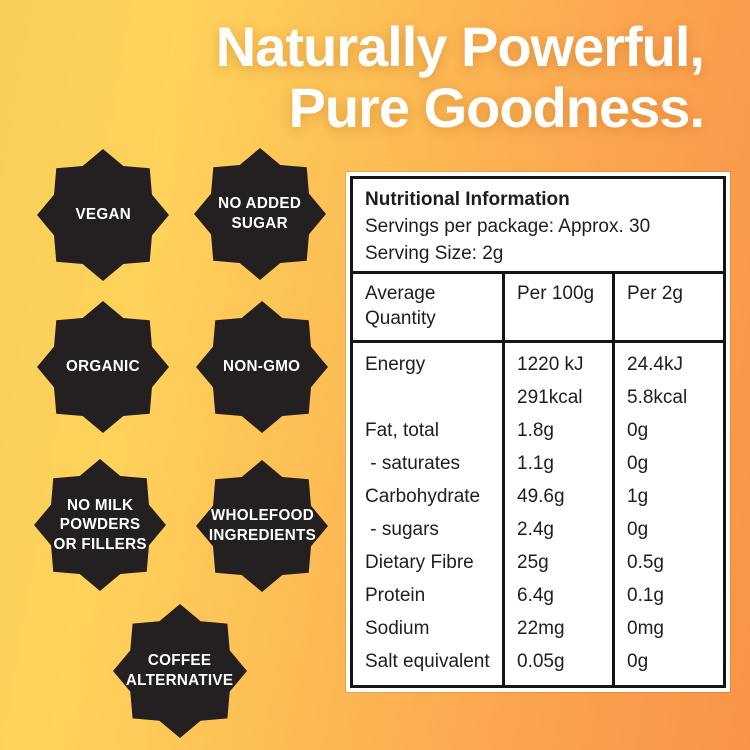 The height and width of the screenshot is (750, 750). Describe the element at coordinates (413, 463) in the screenshot. I see `nutrient-name: - saturates` at that location.